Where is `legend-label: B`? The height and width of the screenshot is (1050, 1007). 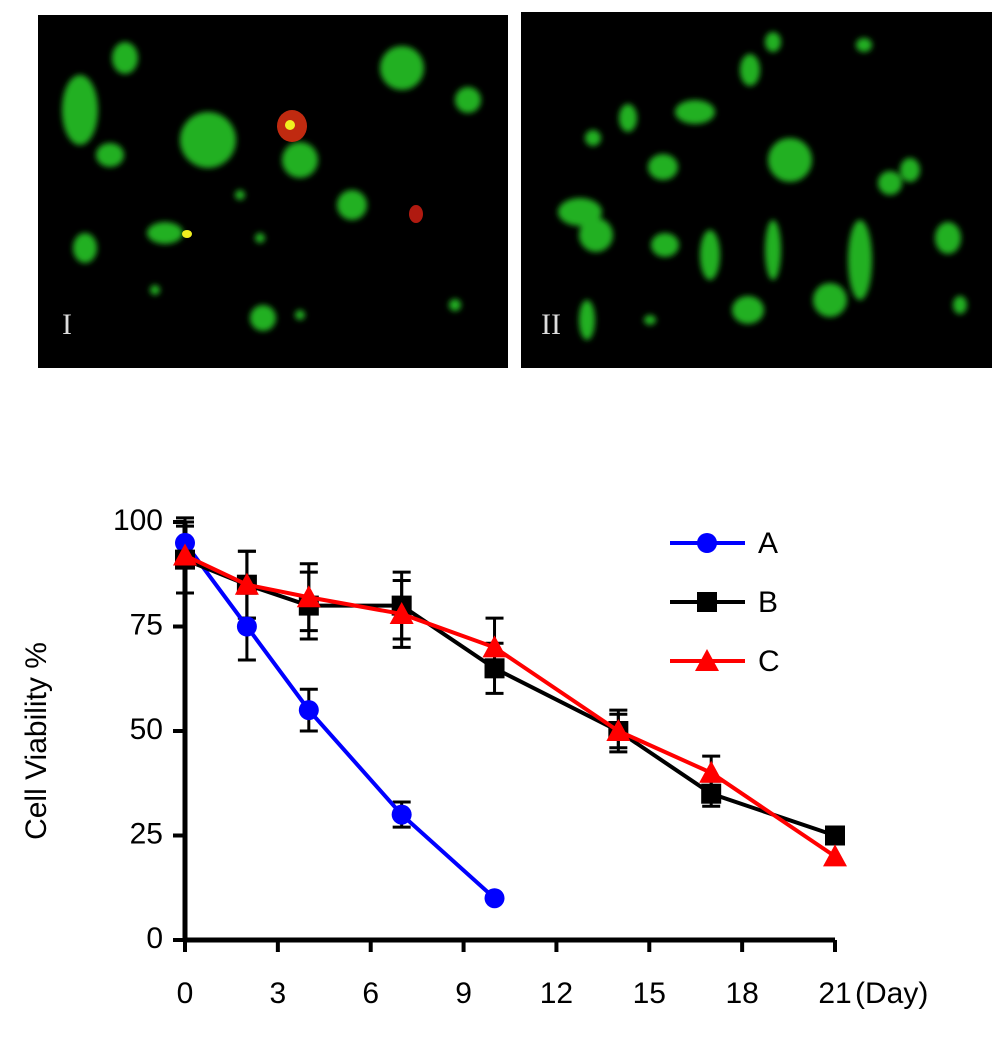
legend-label: B is located at coordinates (768, 602).